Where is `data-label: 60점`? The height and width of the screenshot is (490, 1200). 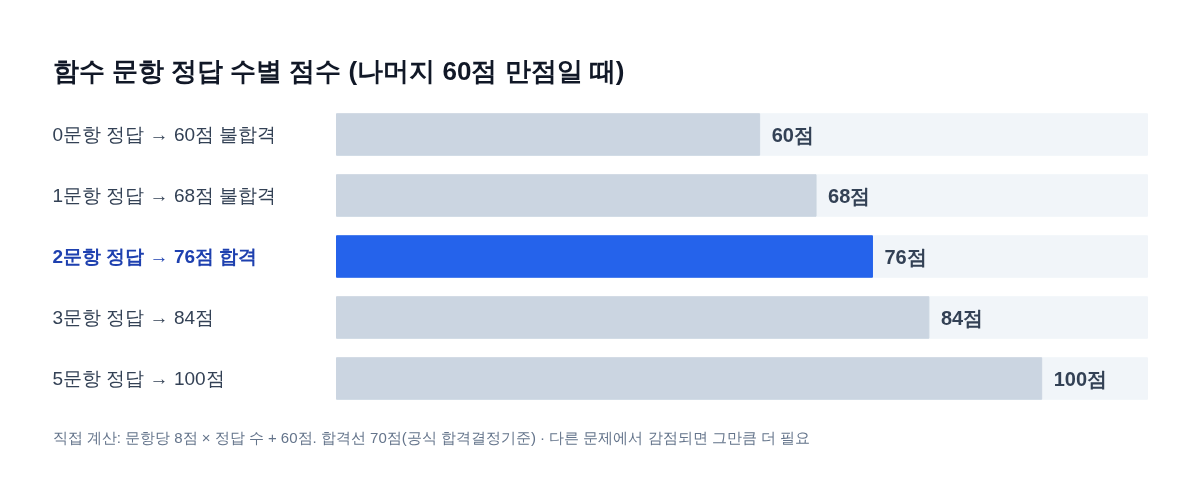
data-label: 60점 is located at coordinates (792, 134).